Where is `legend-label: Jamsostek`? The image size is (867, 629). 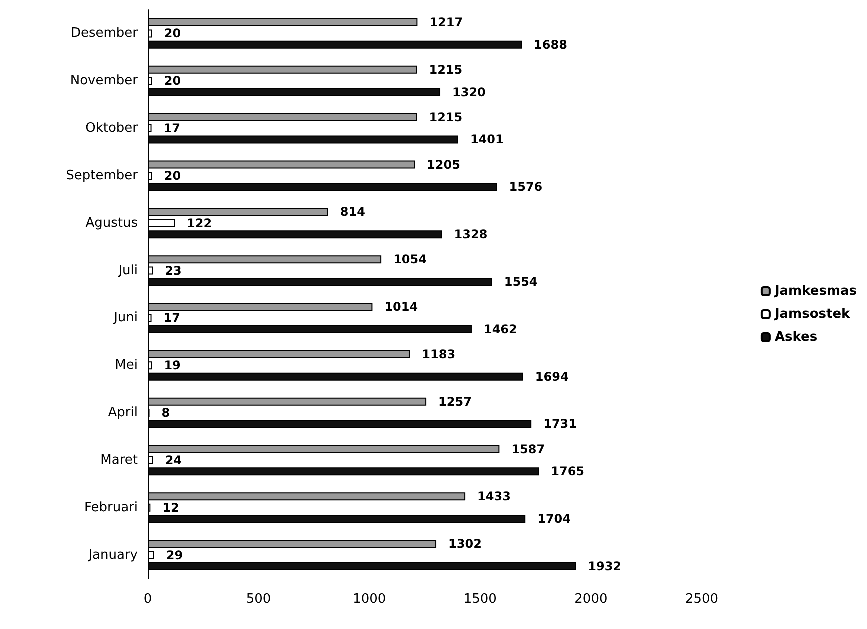
legend-label: Jamsostek is located at coordinates (812, 314).